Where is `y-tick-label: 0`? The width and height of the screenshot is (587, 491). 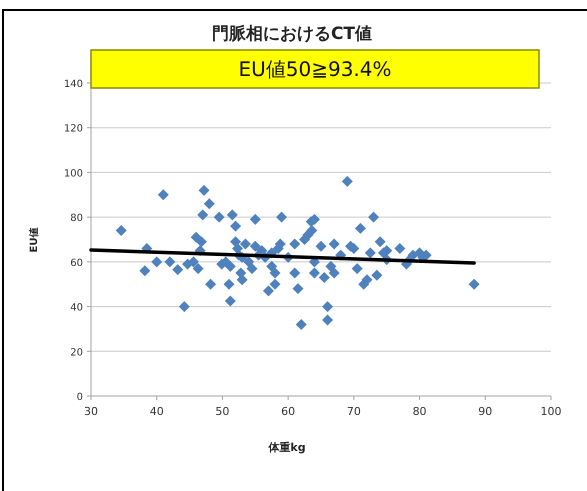
y-tick-label: 0 is located at coordinates (79, 397).